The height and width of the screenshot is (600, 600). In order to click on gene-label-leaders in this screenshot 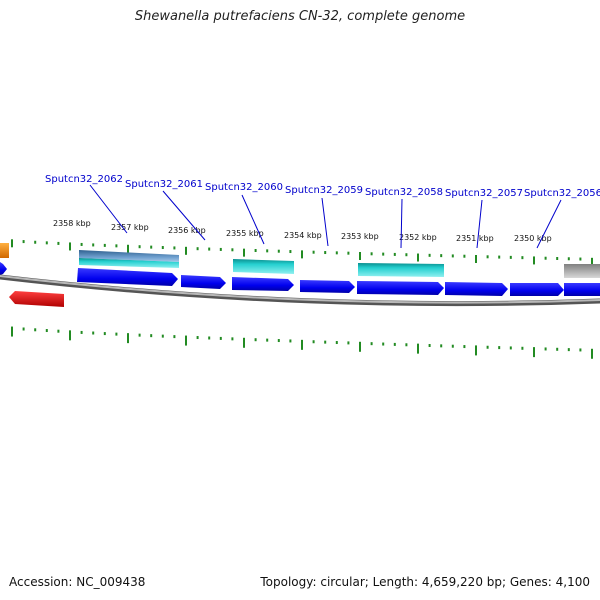, I will do `click(325, 216)`.